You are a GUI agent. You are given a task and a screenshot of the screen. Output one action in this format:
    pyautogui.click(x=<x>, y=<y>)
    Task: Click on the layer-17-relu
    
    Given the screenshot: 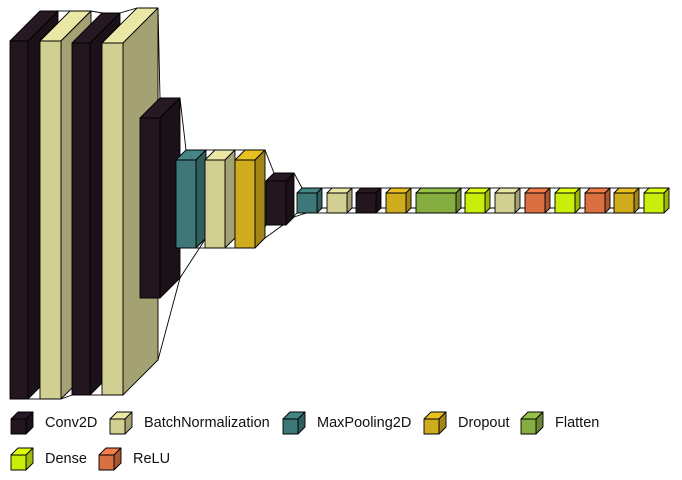 What is the action you would take?
    pyautogui.click(x=537, y=200)
    